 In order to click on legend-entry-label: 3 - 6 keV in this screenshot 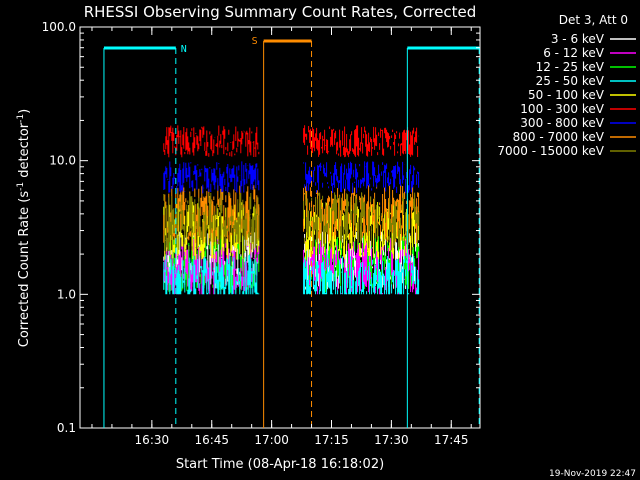, I will do `click(578, 39)`.